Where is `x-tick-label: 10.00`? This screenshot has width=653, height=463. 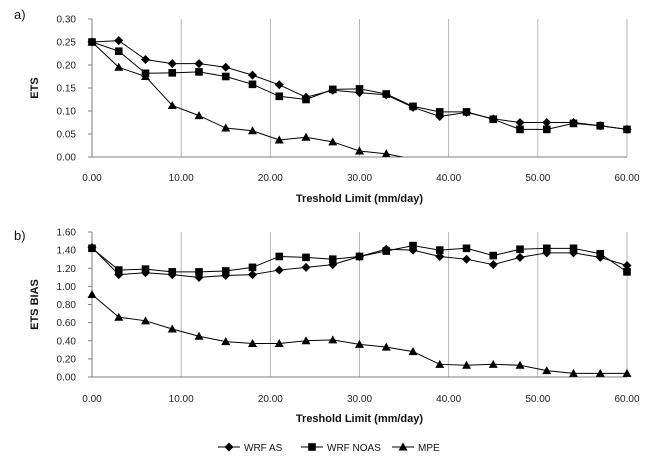
x-tick-label: 10.00 is located at coordinates (181, 399).